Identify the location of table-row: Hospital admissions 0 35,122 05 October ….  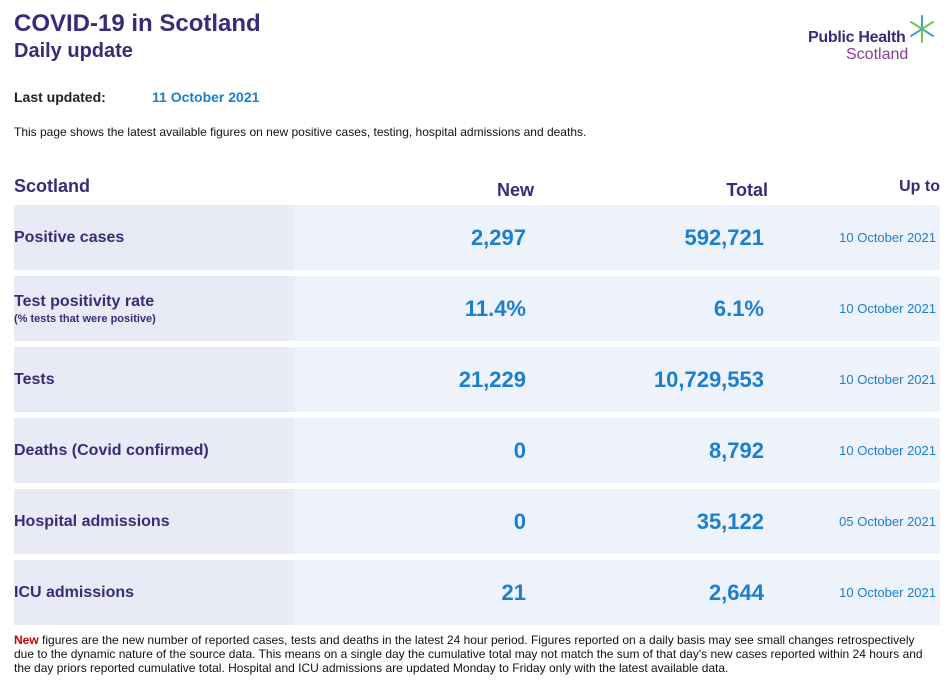
(477, 521).